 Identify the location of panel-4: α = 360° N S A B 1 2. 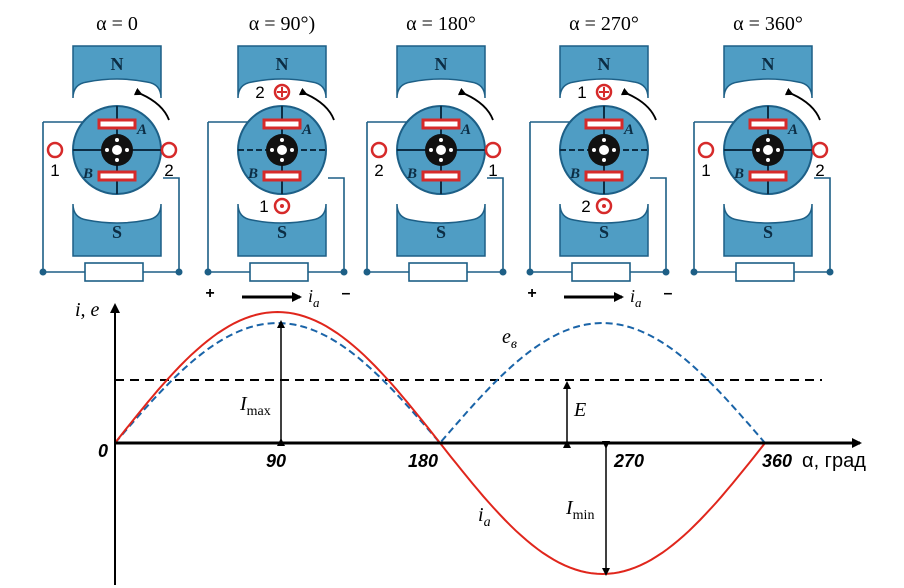
(762, 147).